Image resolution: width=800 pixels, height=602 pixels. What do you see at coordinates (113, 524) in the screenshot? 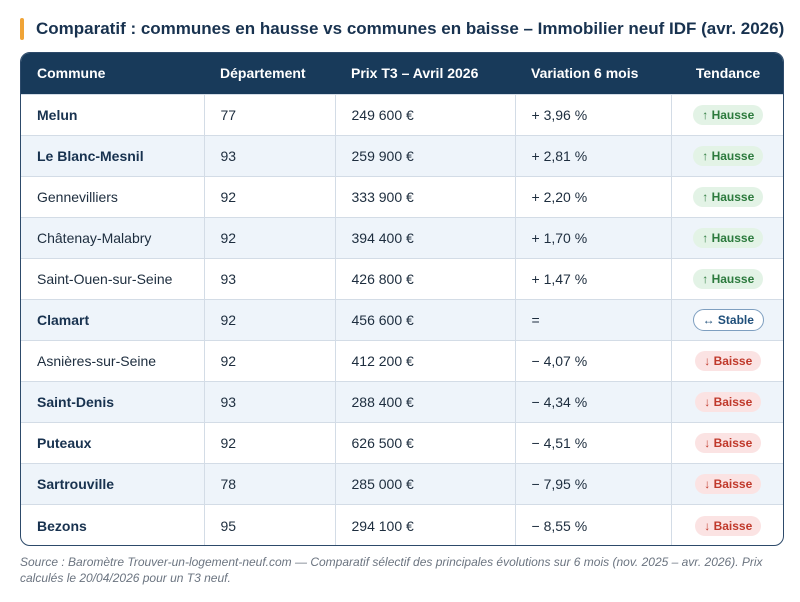
I see `cell-commune: Bezons` at bounding box center [113, 524].